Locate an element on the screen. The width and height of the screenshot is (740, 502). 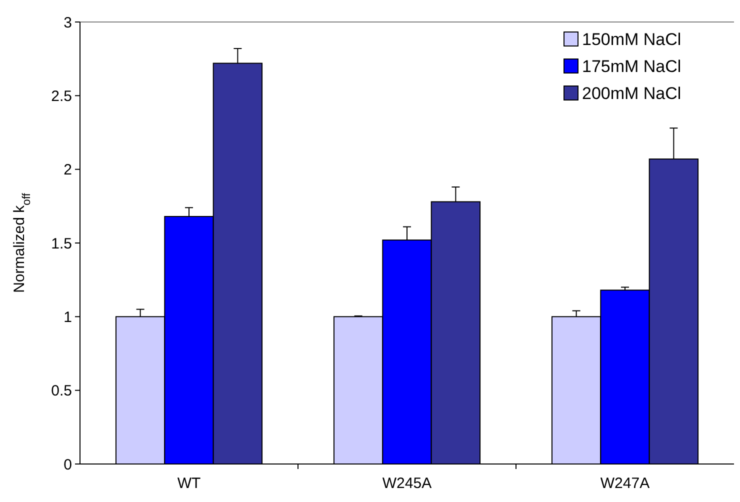
y-tick-label: 0 is located at coordinates (68, 465).